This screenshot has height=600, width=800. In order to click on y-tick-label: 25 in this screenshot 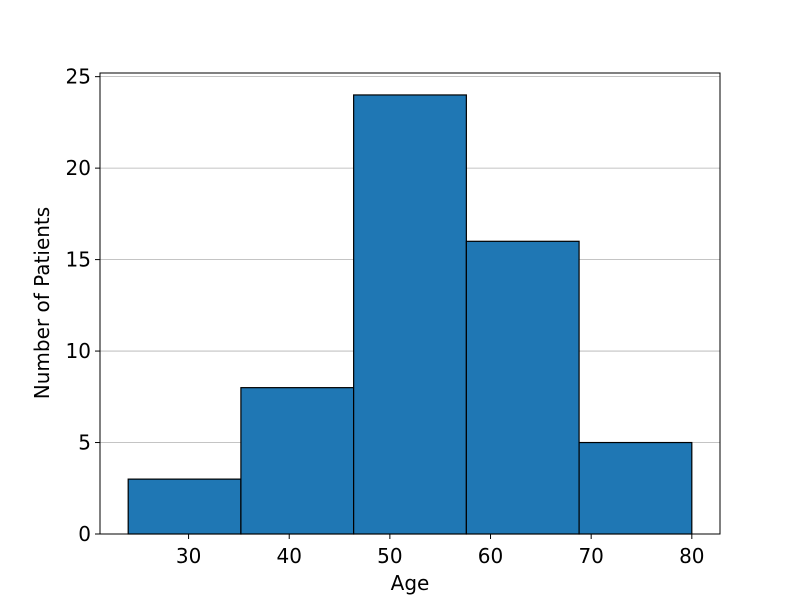, I will do `click(78, 77)`.